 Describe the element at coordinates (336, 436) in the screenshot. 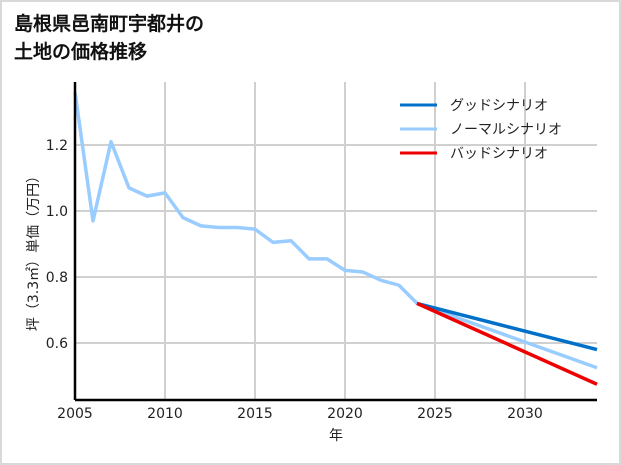

I see `x-axis-label: 年` at that location.